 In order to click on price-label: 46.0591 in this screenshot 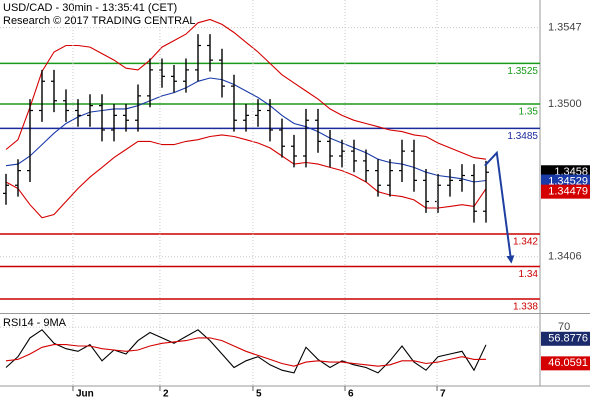, I will do `click(565, 363)`.